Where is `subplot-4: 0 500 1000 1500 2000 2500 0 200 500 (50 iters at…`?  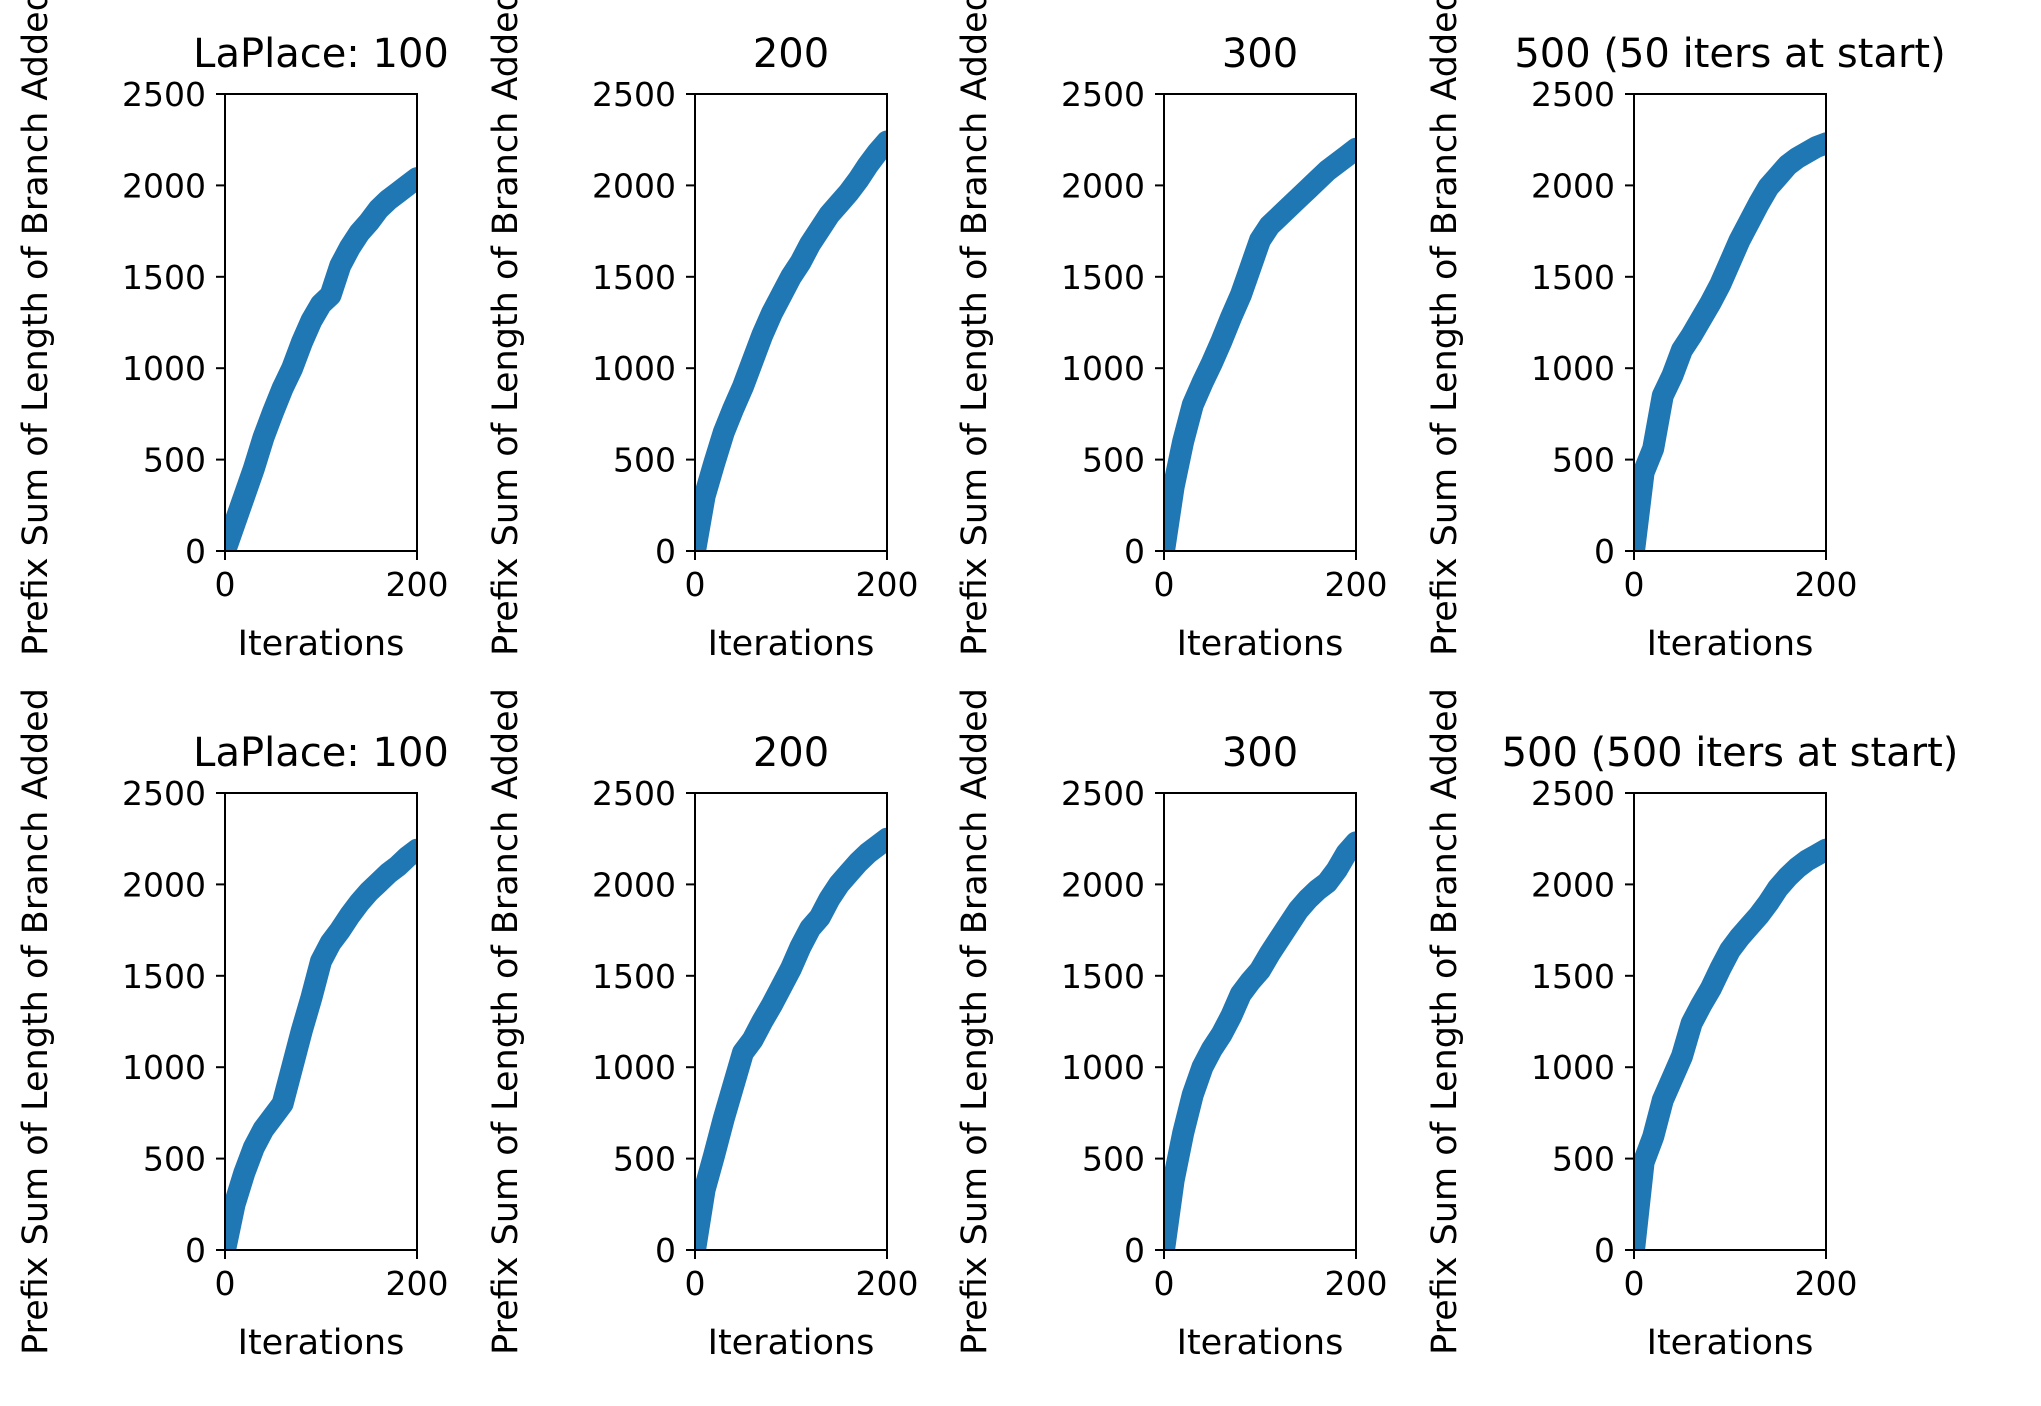 subplot-4: 0 500 1000 1500 2000 2500 0 200 500 (50 iters at… is located at coordinates (1685, 332).